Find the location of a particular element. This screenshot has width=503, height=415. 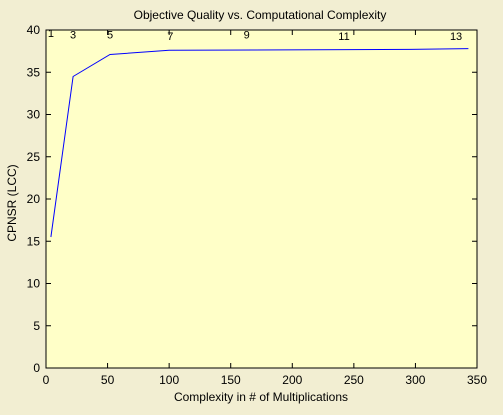

y-tick-label: 20 is located at coordinates (34, 199).